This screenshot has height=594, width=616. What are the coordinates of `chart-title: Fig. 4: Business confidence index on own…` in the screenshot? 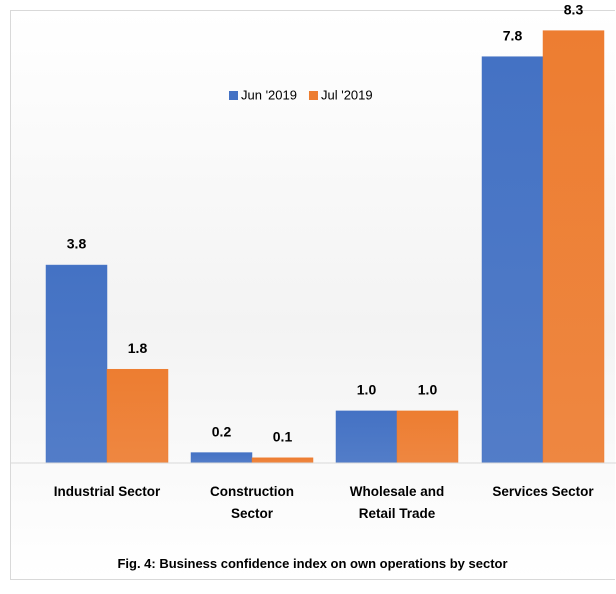 It's located at (312, 563).